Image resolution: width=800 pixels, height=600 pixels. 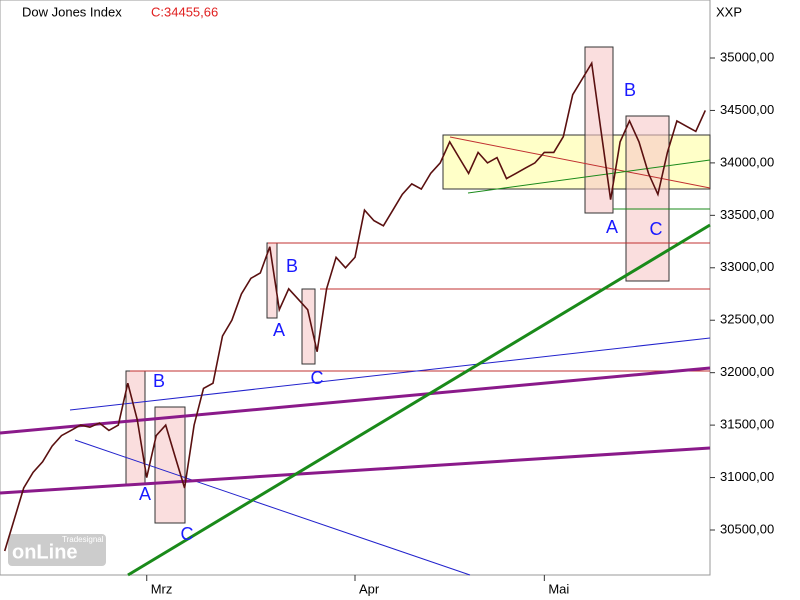 What do you see at coordinates (558, 588) in the screenshot?
I see `x-tick-label: Mai` at bounding box center [558, 588].